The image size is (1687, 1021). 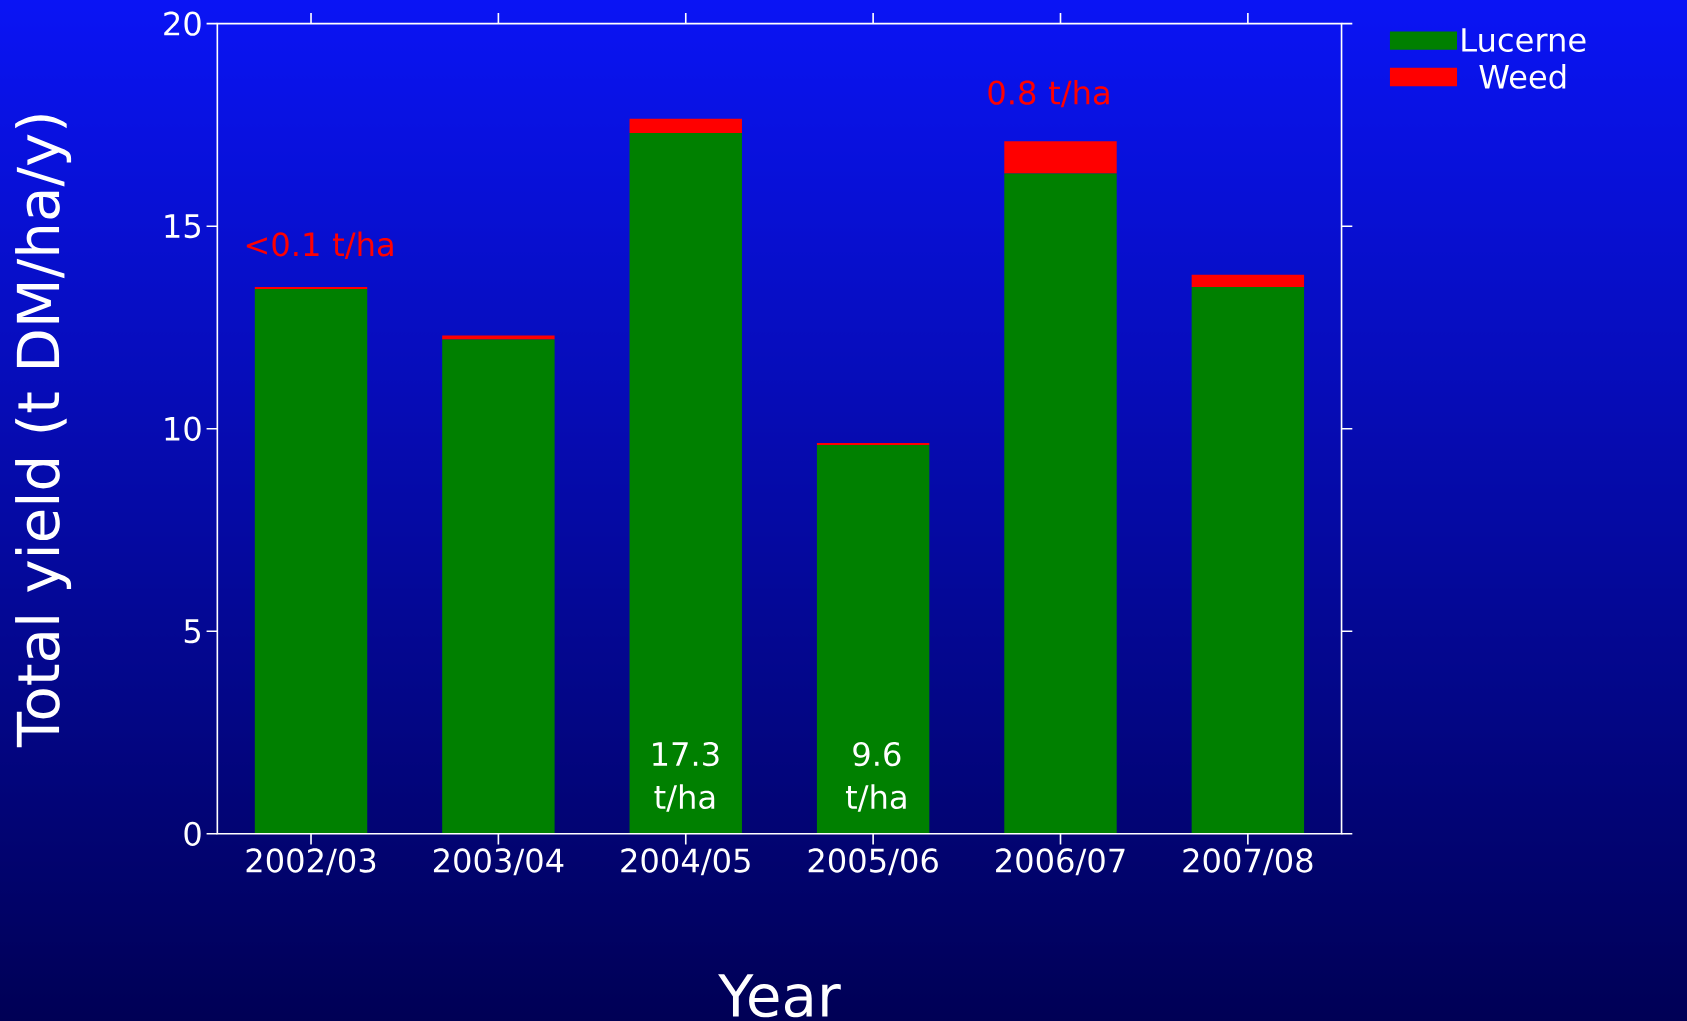 I want to click on y-tick-label: 0, so click(x=192, y=833).